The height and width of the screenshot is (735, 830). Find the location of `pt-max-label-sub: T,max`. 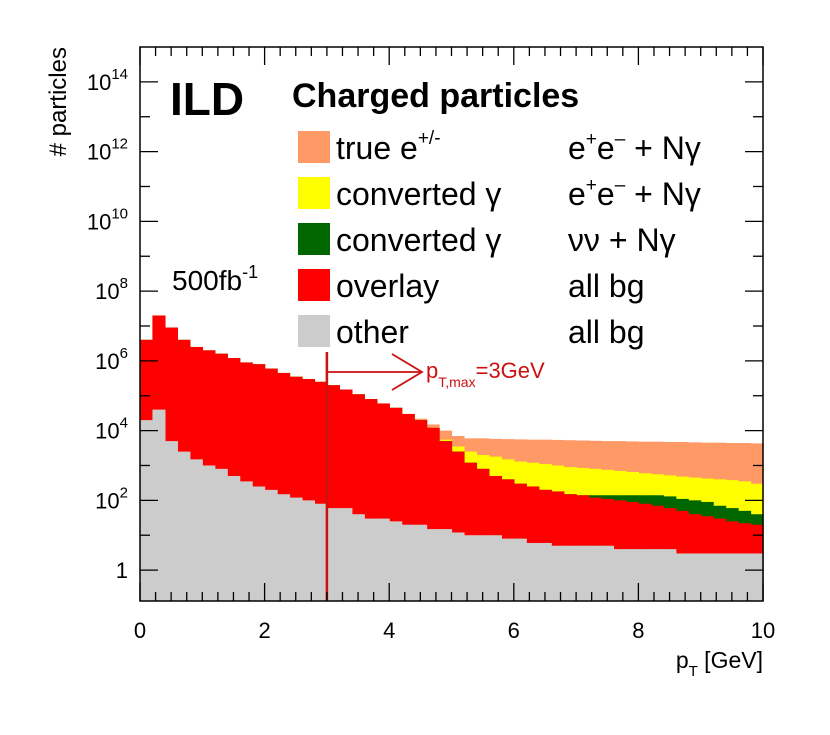

pt-max-label-sub: T,max is located at coordinates (456, 382).